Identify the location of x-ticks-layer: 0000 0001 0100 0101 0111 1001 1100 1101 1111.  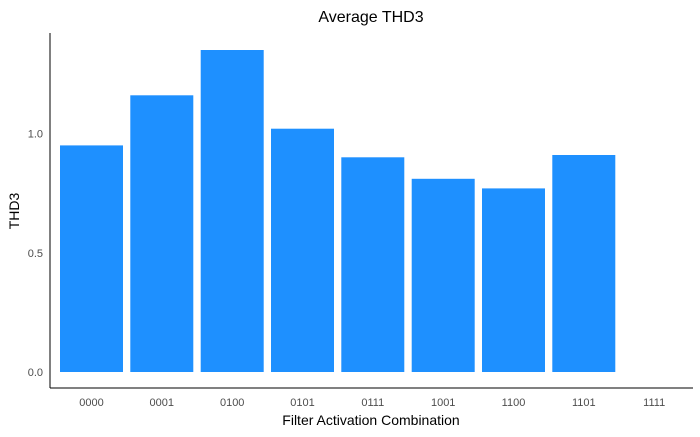
(372, 403).